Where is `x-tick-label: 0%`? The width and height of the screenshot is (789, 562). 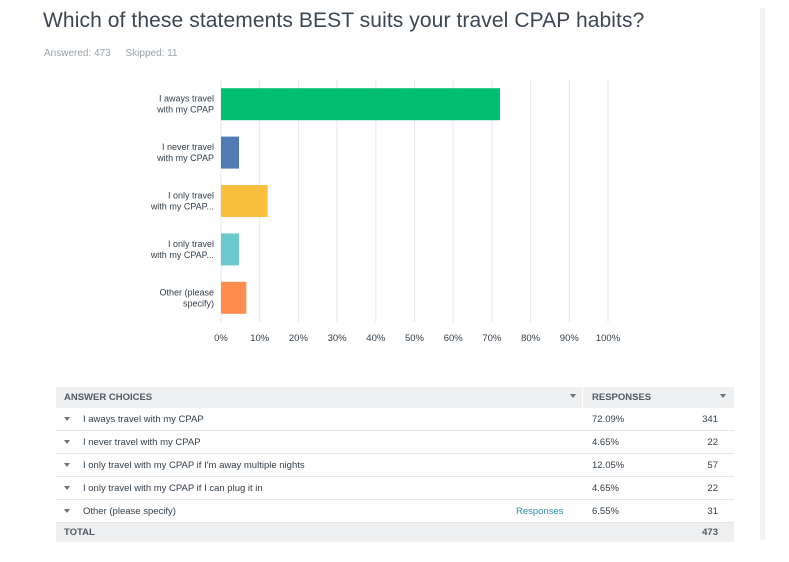 x-tick-label: 0% is located at coordinates (221, 338).